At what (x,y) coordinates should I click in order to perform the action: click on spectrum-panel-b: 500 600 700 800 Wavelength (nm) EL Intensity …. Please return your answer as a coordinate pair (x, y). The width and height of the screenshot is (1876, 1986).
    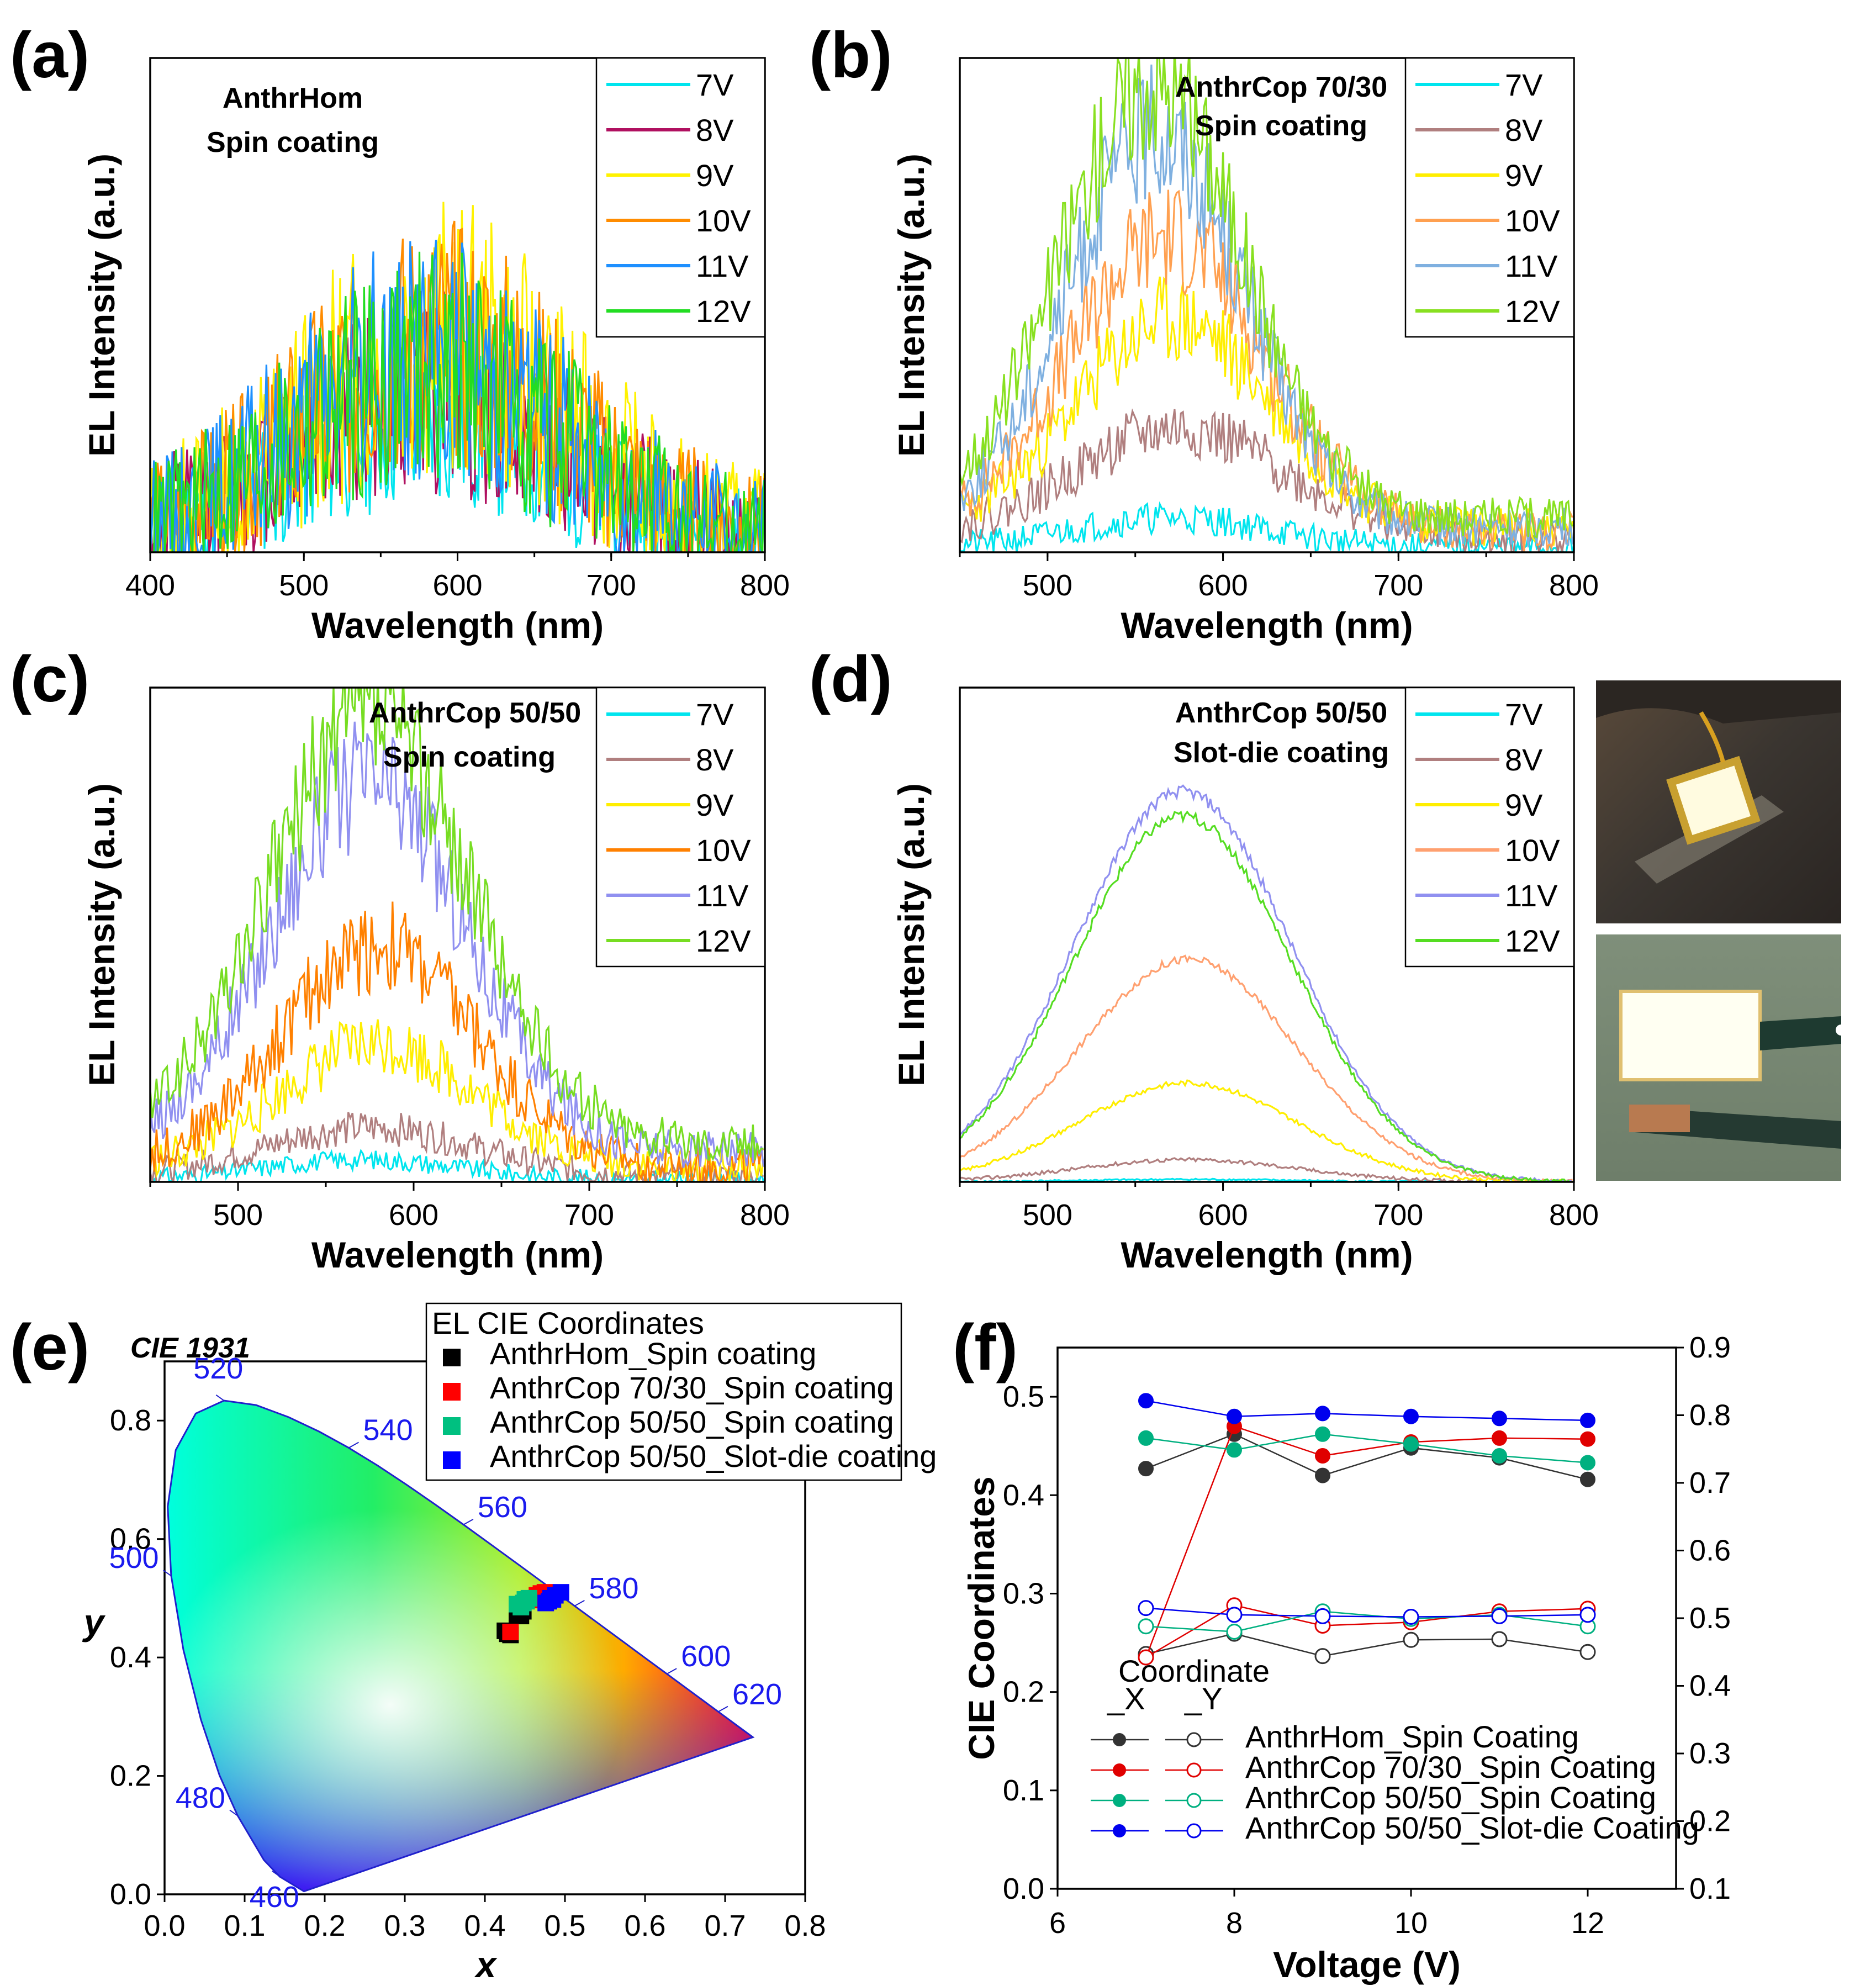
    Looking at the image, I should click on (1245, 351).